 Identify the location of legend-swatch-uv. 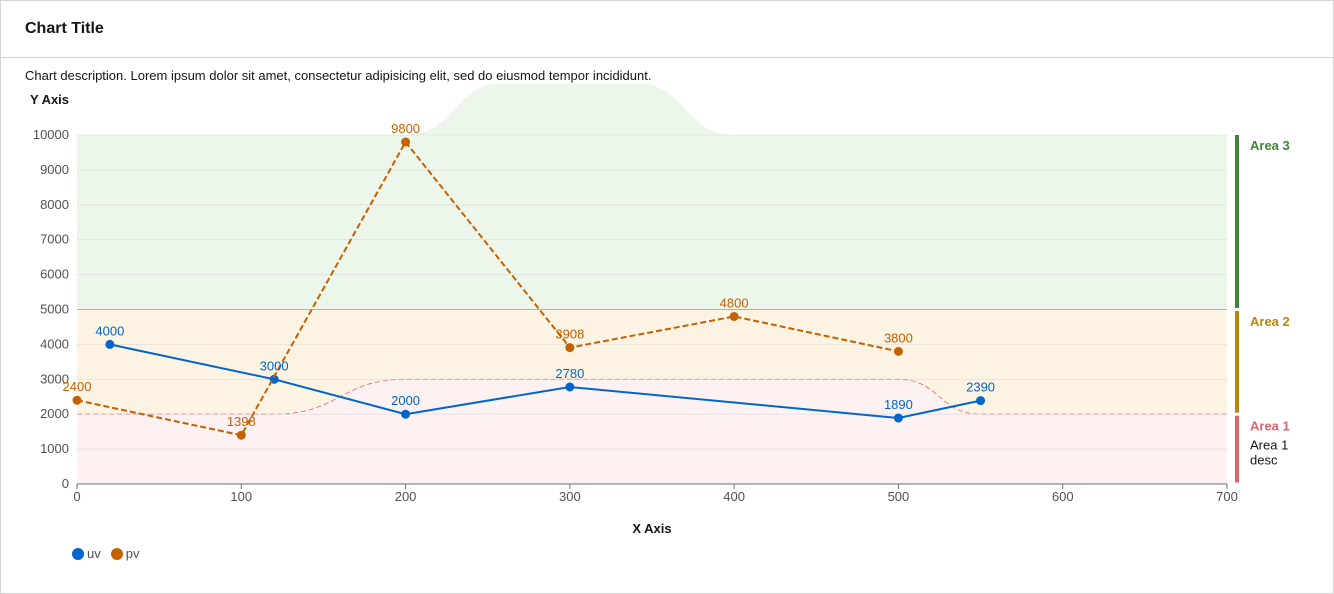
(78, 553).